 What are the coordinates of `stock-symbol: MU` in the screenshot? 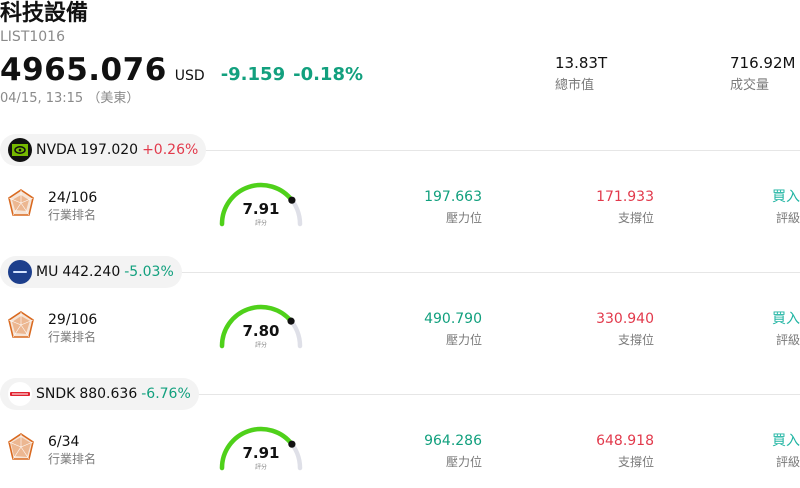 It's located at (47, 272).